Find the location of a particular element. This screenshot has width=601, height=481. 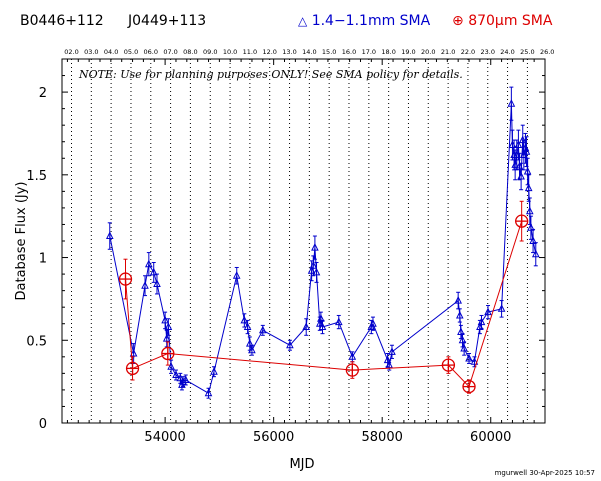

circle-plus-icon: ⊕ is located at coordinates (458, 21).